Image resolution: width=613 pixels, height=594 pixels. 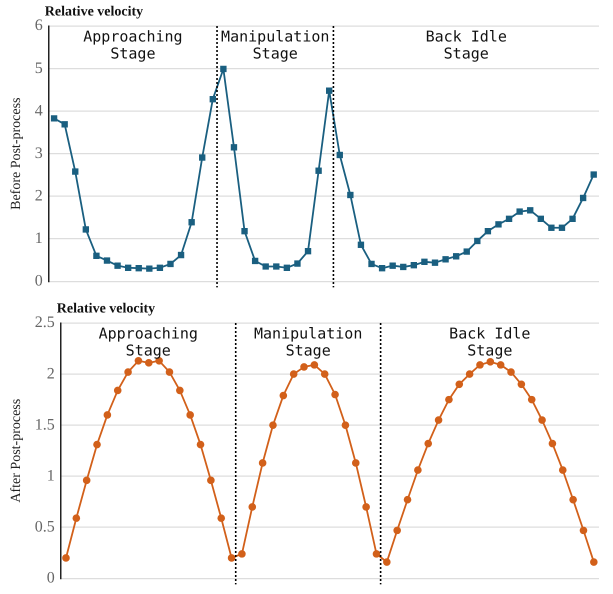 What do you see at coordinates (38, 153) in the screenshot?
I see `y-tick-label: 3` at bounding box center [38, 153].